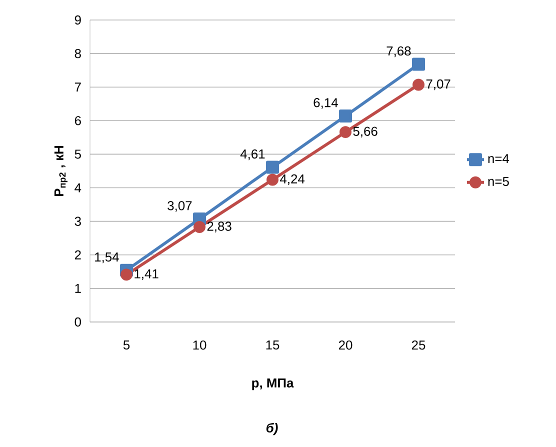  Describe the element at coordinates (199, 345) in the screenshot. I see `x-tick-label: 10` at that location.